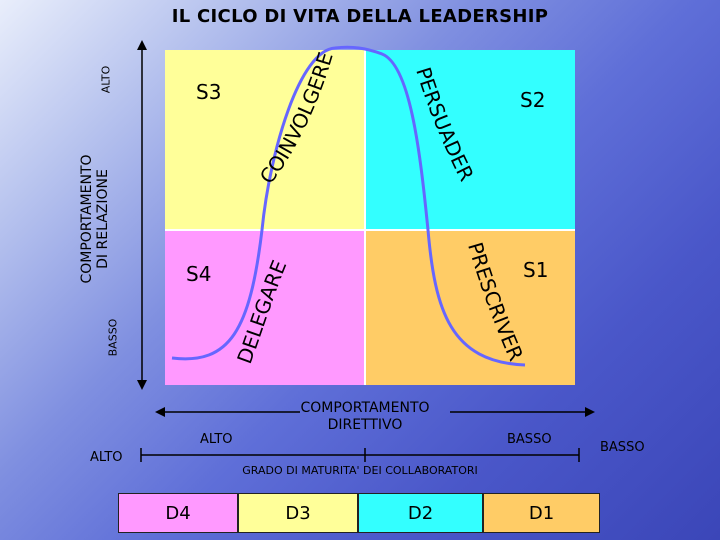 The height and width of the screenshot is (540, 720). Describe the element at coordinates (209, 92) in the screenshot. I see `s3-label: S3` at that location.